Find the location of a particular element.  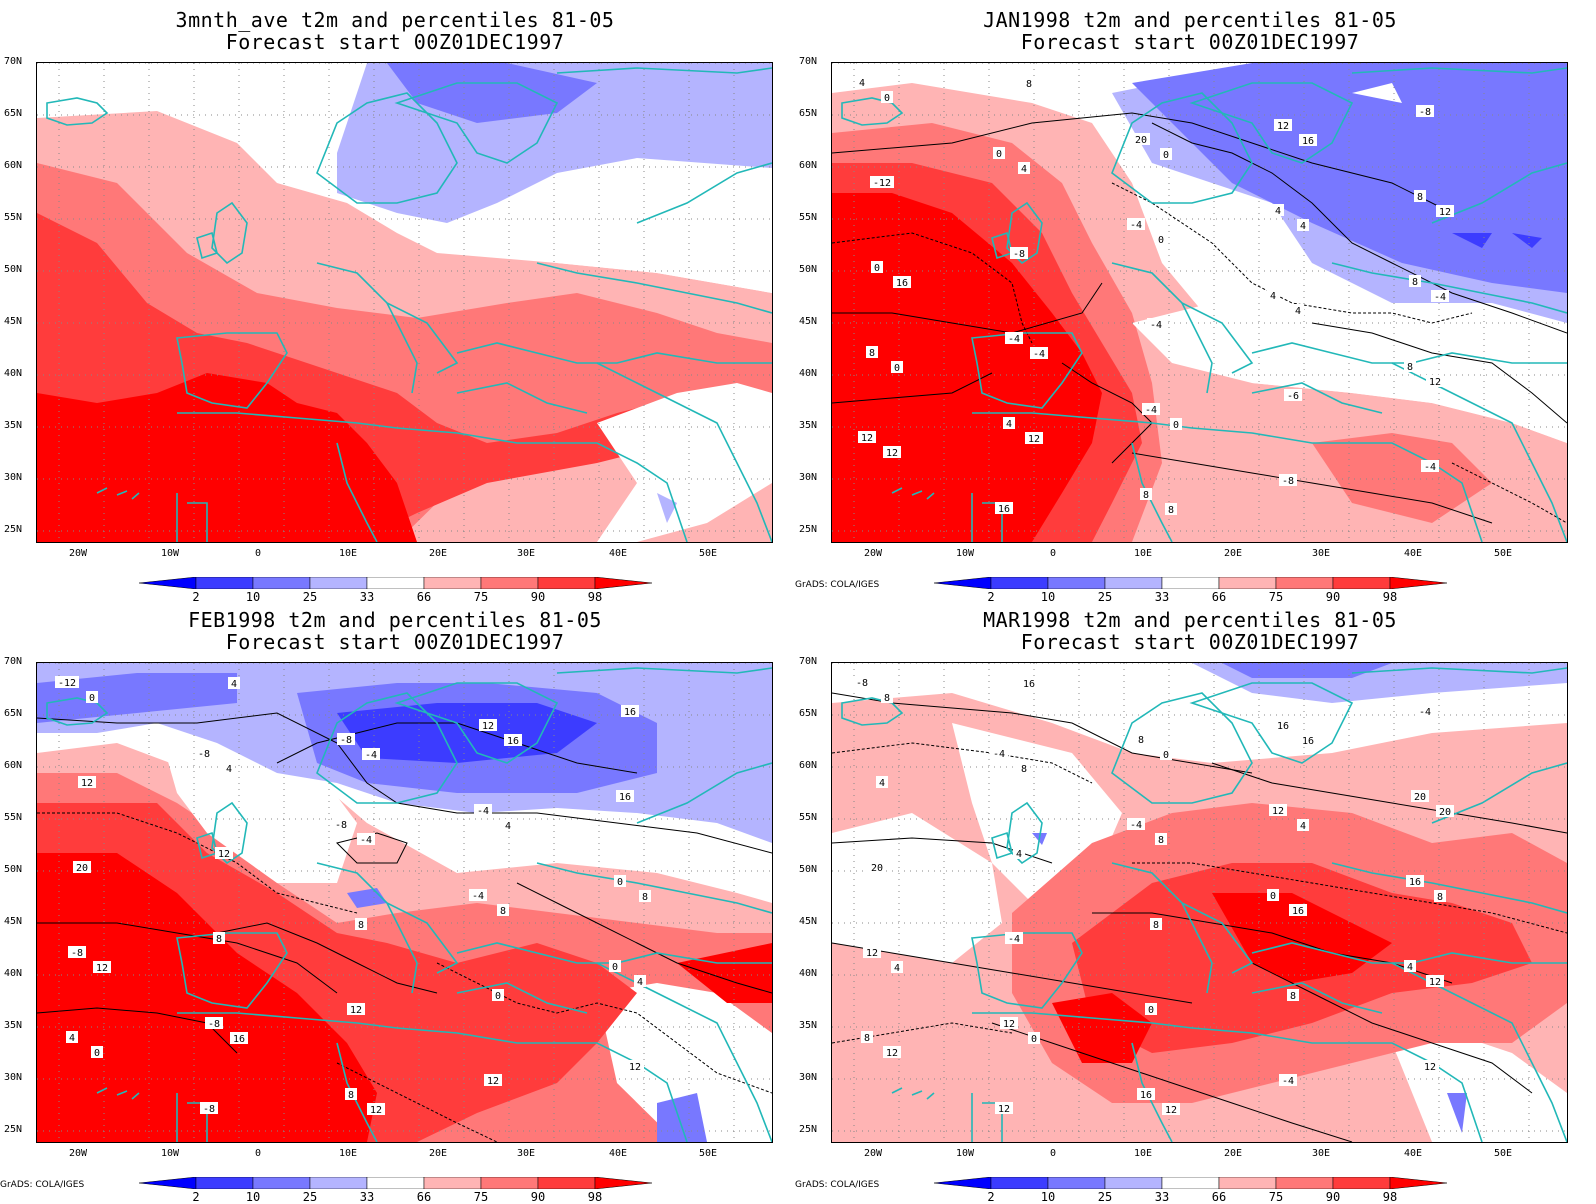

colorbar is located at coordinates (403, 1182).